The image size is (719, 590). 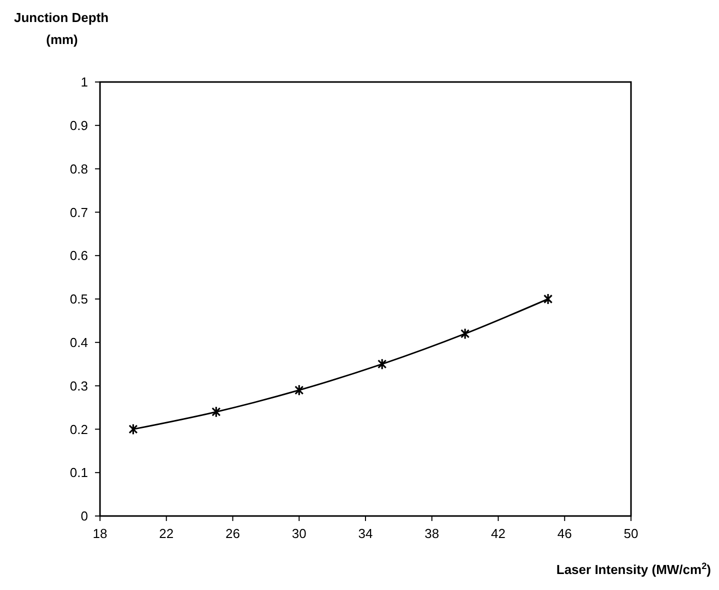 I want to click on y-tick-label: 0.9, so click(x=79, y=125).